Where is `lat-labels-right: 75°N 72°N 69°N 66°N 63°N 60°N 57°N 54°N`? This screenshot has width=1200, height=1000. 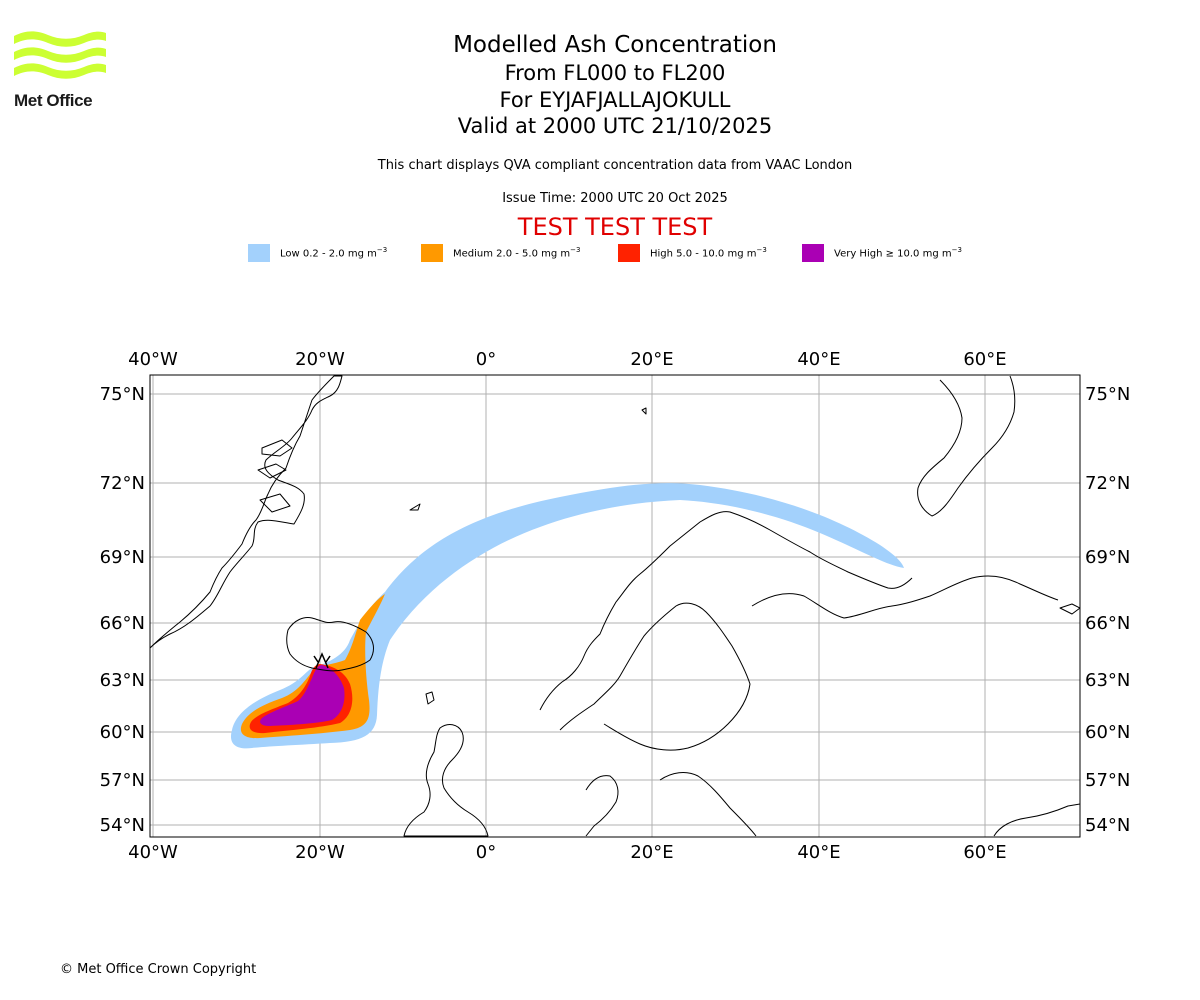 lat-labels-right: 75°N 72°N 69°N 66°N 63°N 60°N 57°N 54°N is located at coordinates (1107, 610).